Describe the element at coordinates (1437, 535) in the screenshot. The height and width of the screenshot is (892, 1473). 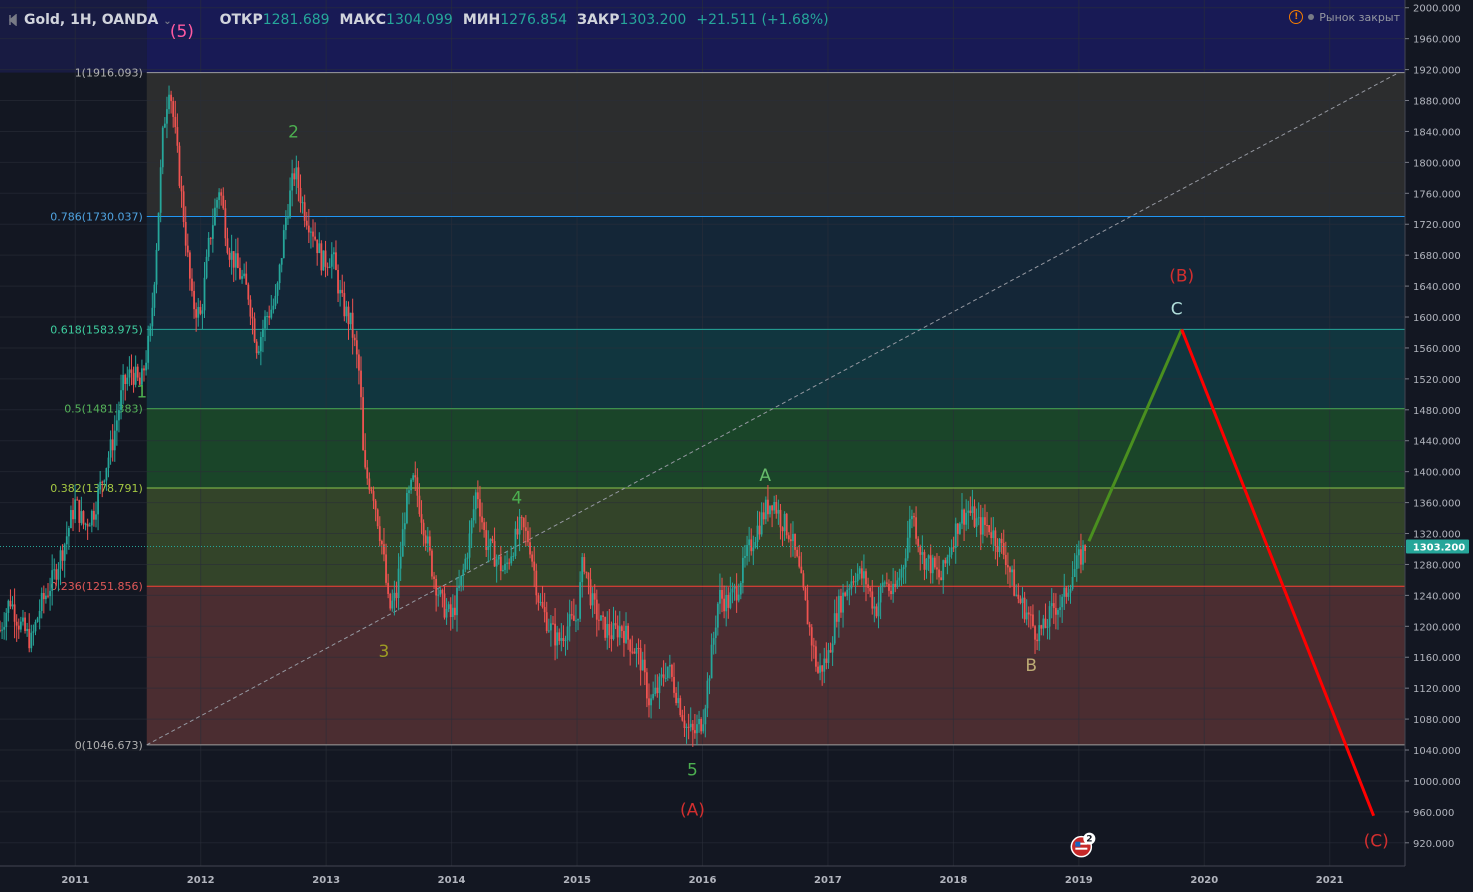
I see `price-tick-label: 1320.000` at that location.